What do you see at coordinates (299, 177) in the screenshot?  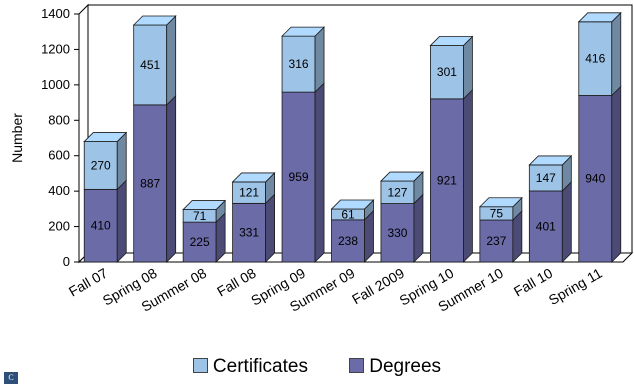 I see `data-label-degrees: 959` at bounding box center [299, 177].